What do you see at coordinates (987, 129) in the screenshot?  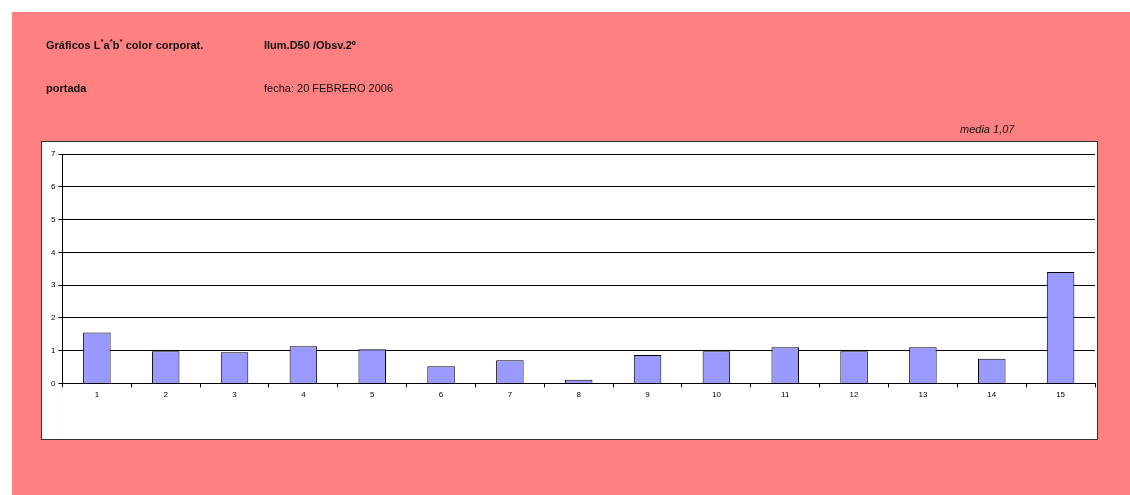 I see `text: media 1,07` at bounding box center [987, 129].